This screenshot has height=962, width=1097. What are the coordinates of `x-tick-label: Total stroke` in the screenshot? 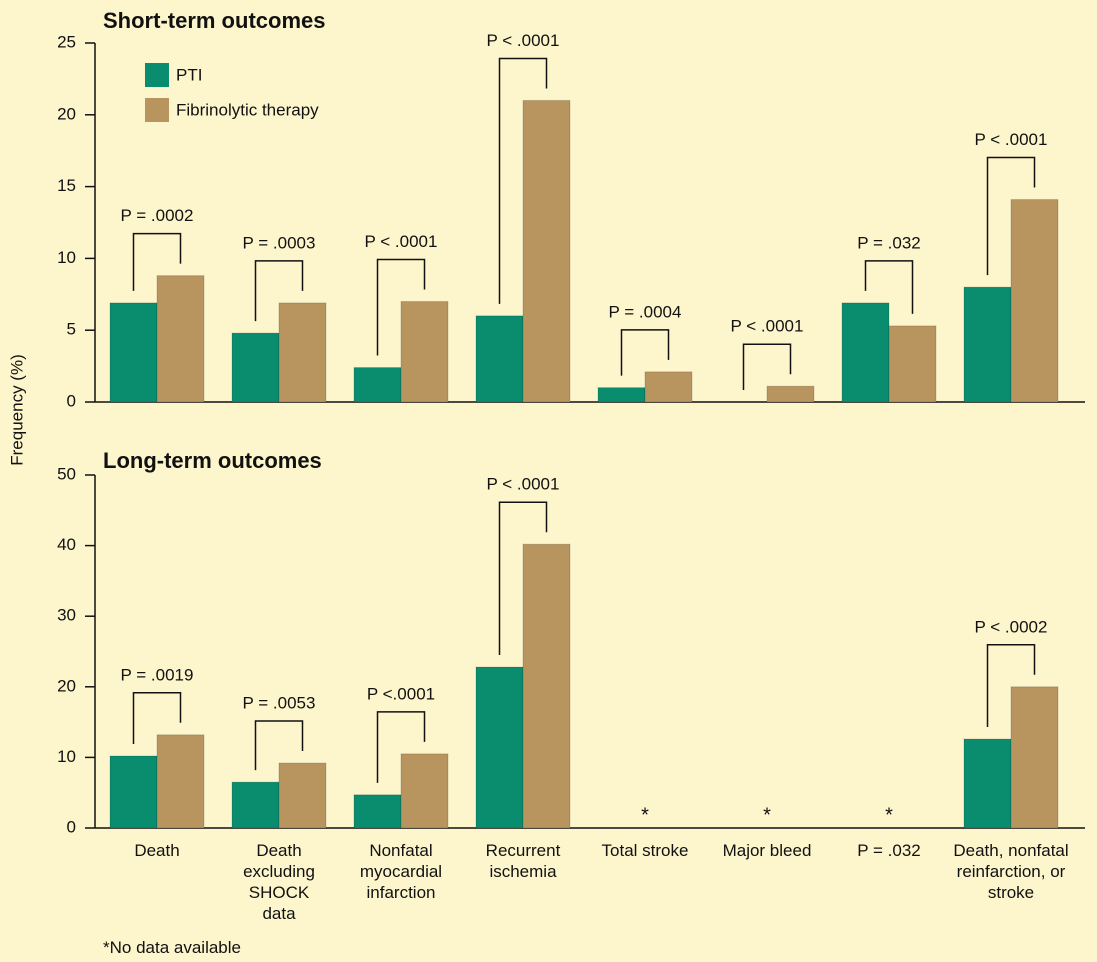 It's located at (645, 850).